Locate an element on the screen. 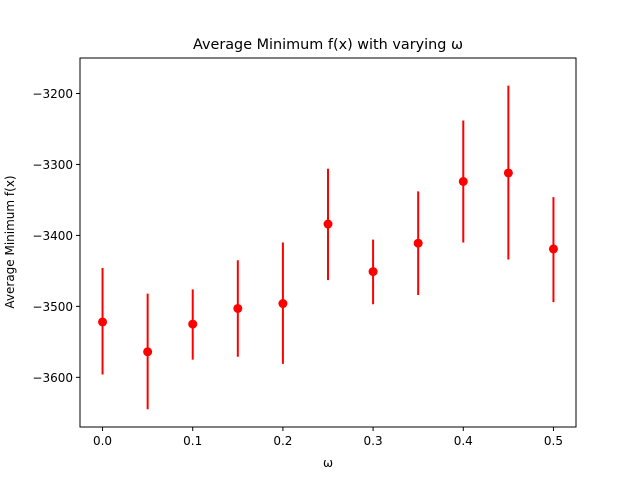 Image resolution: width=640 pixels, height=480 pixels. x-axis-title: ω is located at coordinates (328, 463).